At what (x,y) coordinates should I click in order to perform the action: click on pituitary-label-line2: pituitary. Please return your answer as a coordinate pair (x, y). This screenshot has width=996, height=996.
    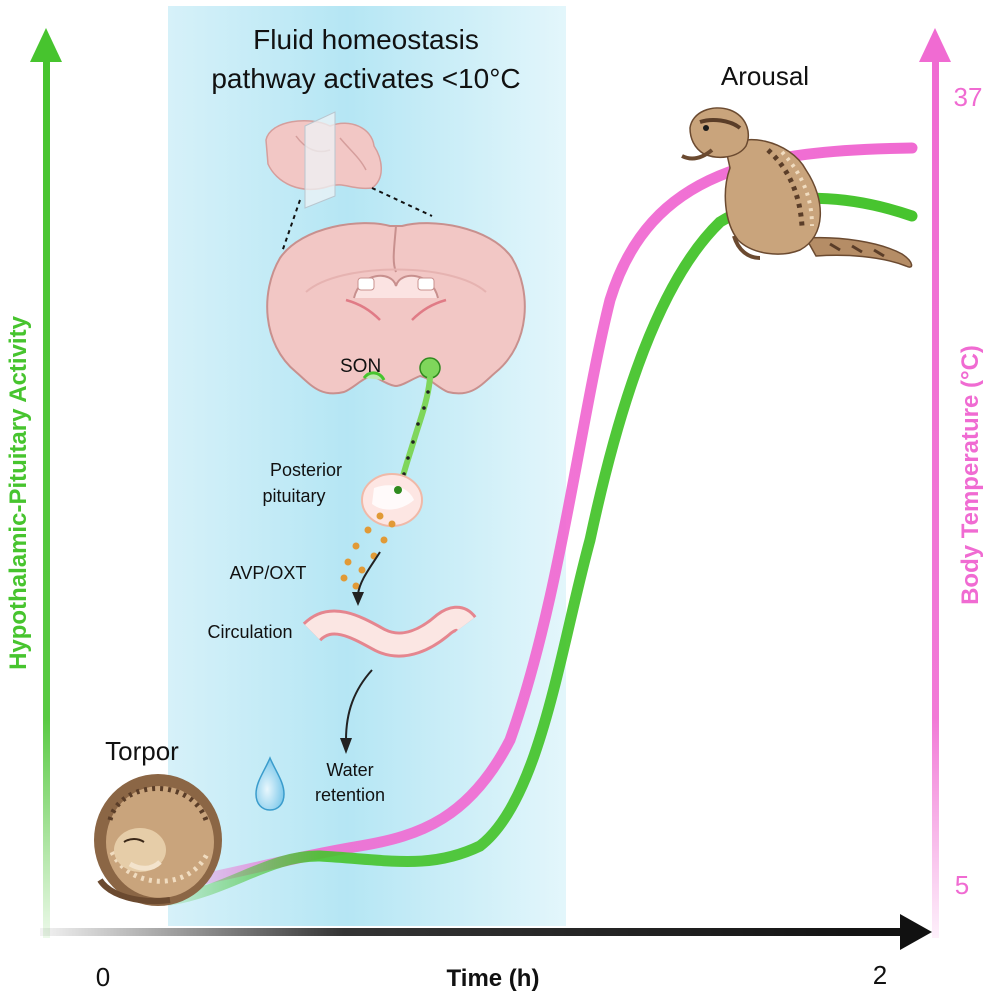
    Looking at the image, I should click on (293, 496).